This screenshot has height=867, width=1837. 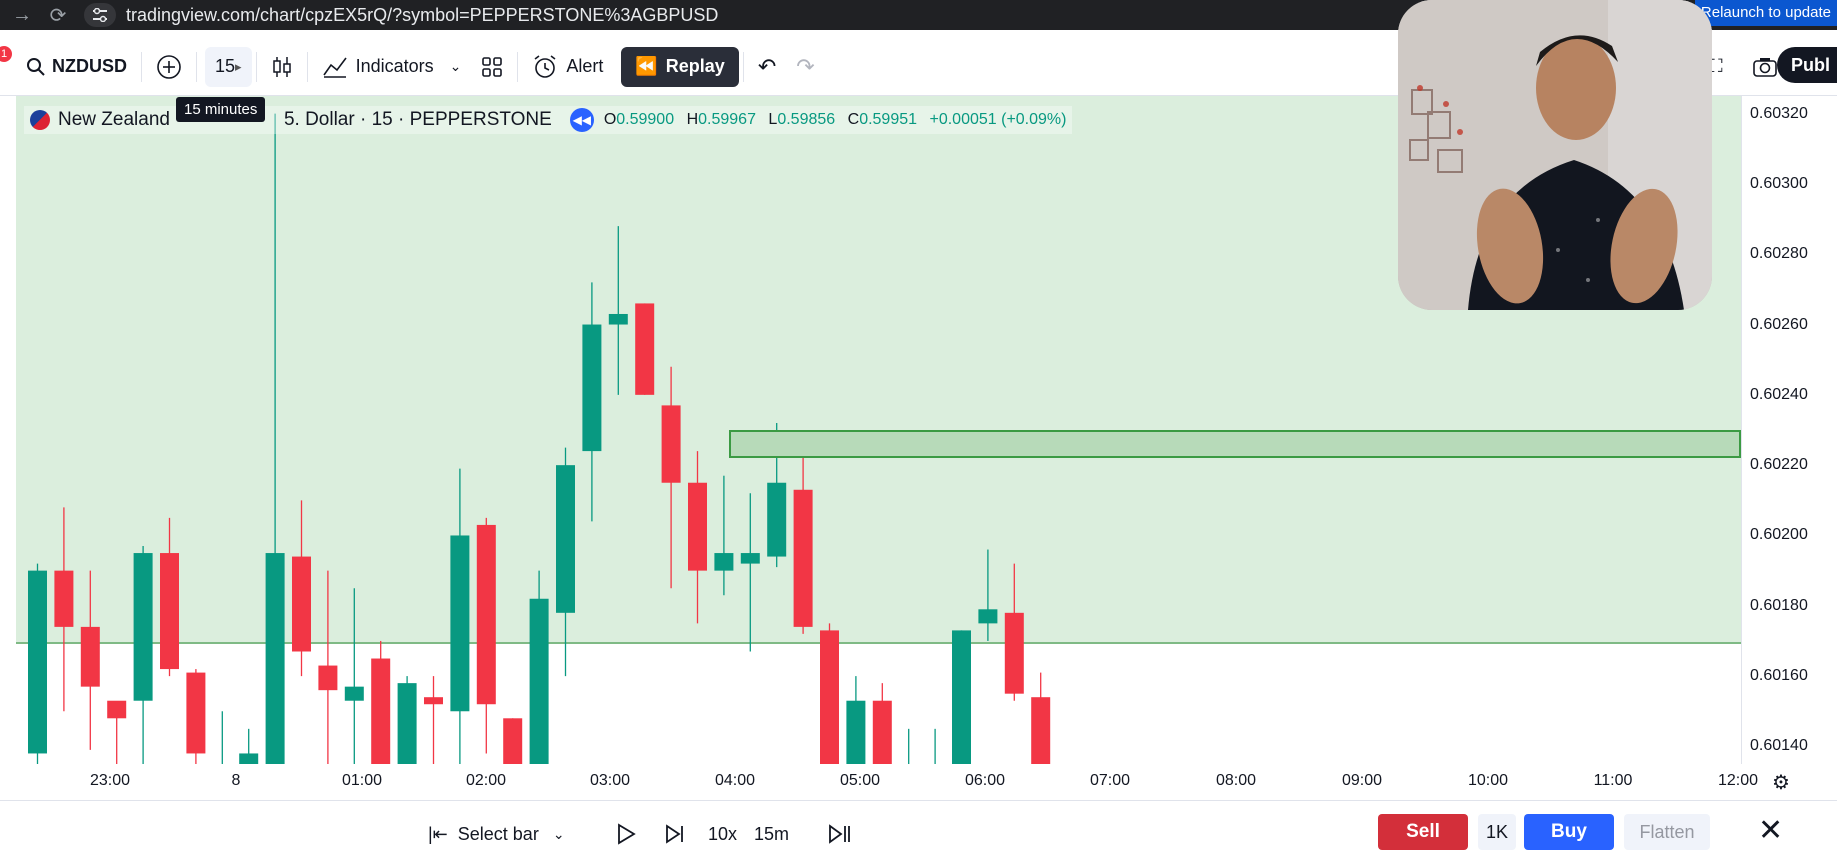 What do you see at coordinates (1613, 780) in the screenshot?
I see `time-tick-label: 11:00` at bounding box center [1613, 780].